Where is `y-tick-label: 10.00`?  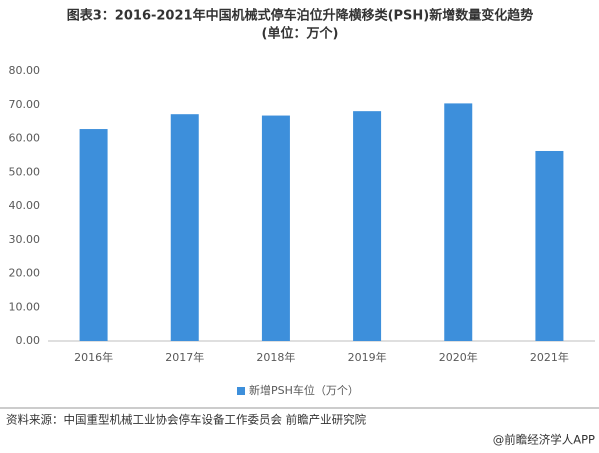
y-tick-label: 10.00 is located at coordinates (25, 306).